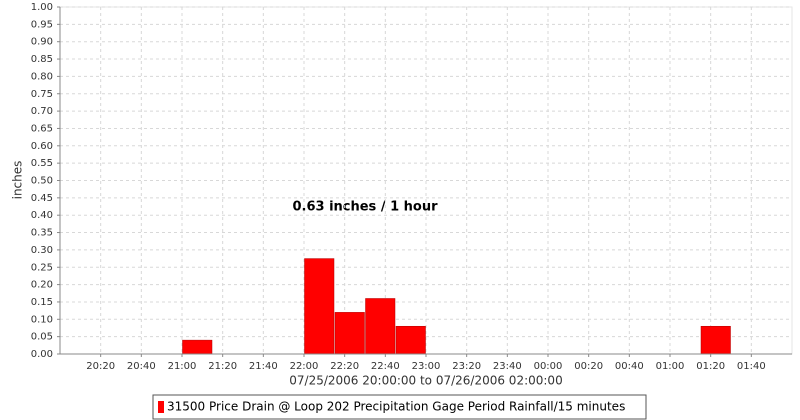  I want to click on y-axis-label: inches, so click(18, 180).